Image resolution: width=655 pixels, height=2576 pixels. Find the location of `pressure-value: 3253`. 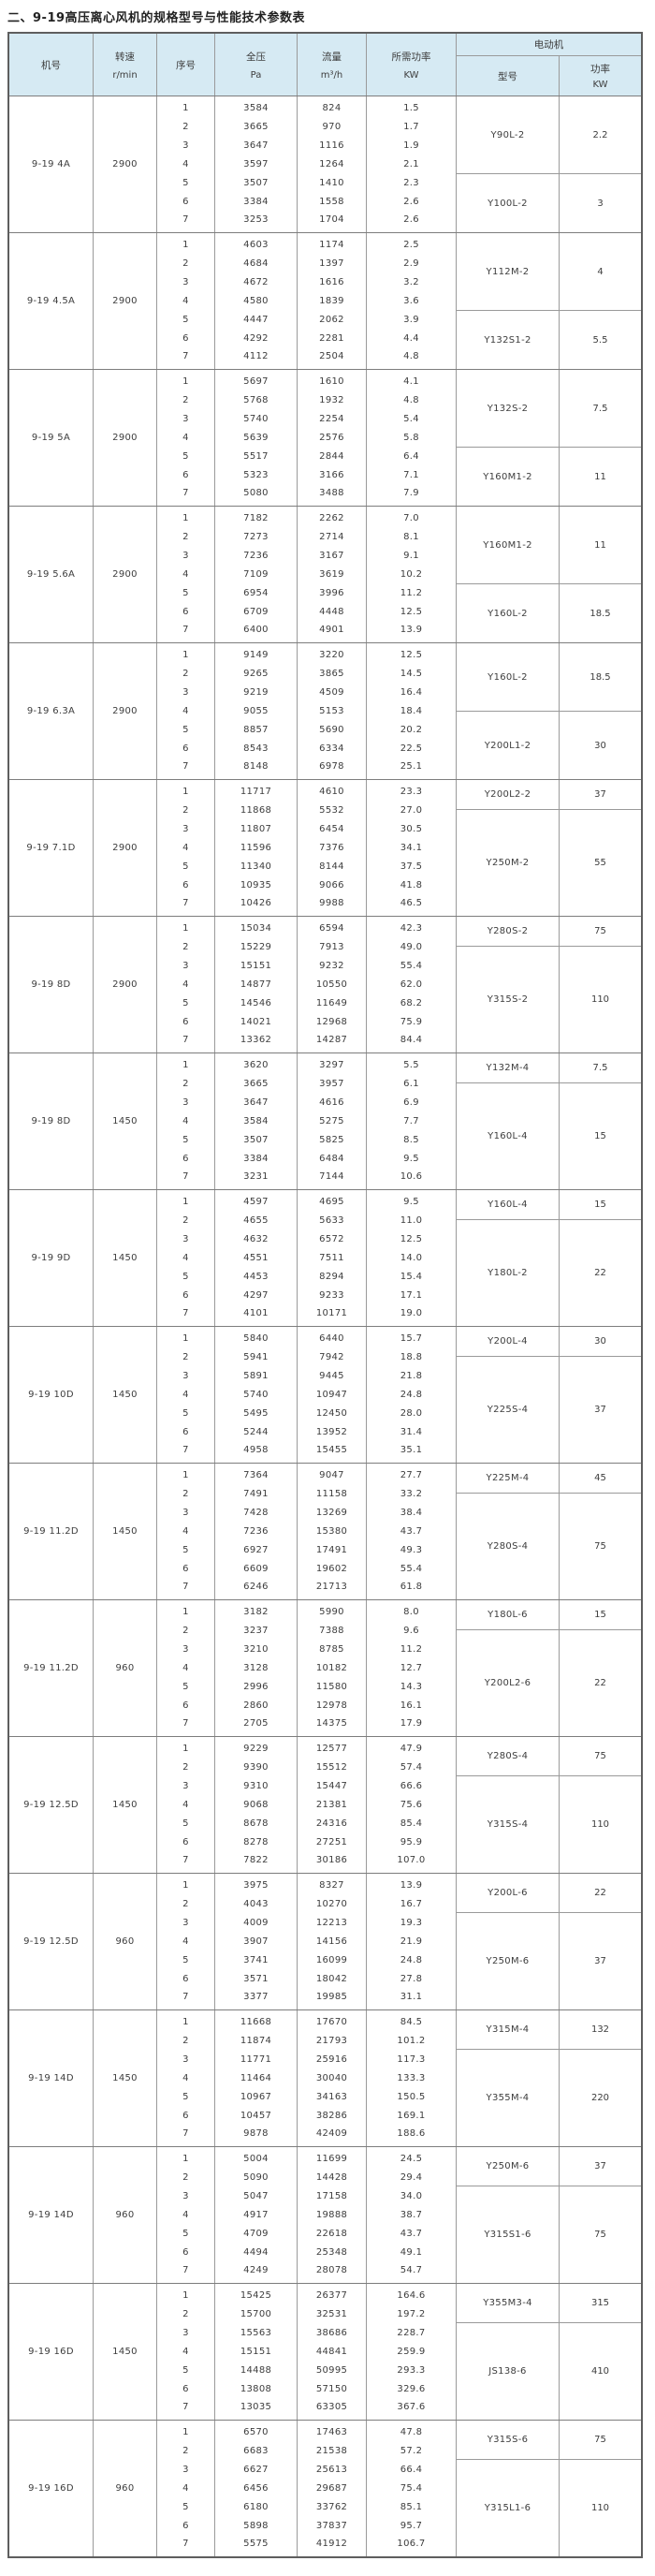

pressure-value: 3253 is located at coordinates (256, 220).